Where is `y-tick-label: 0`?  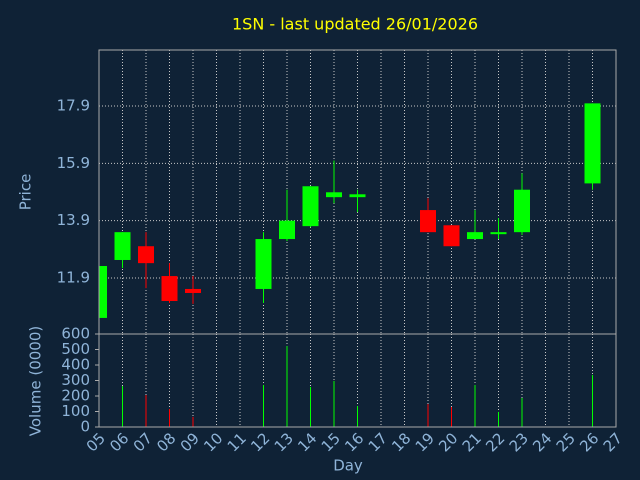
y-tick-label: 0 is located at coordinates (85, 427).